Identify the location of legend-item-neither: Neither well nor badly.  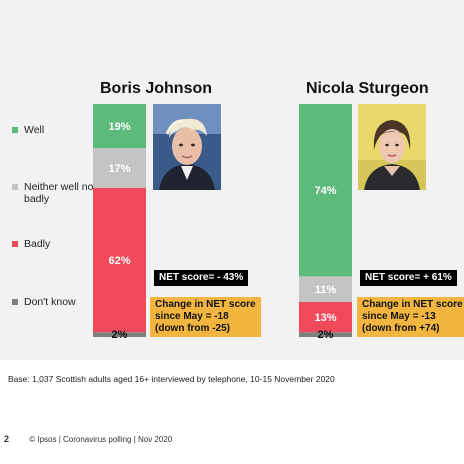
(58, 193).